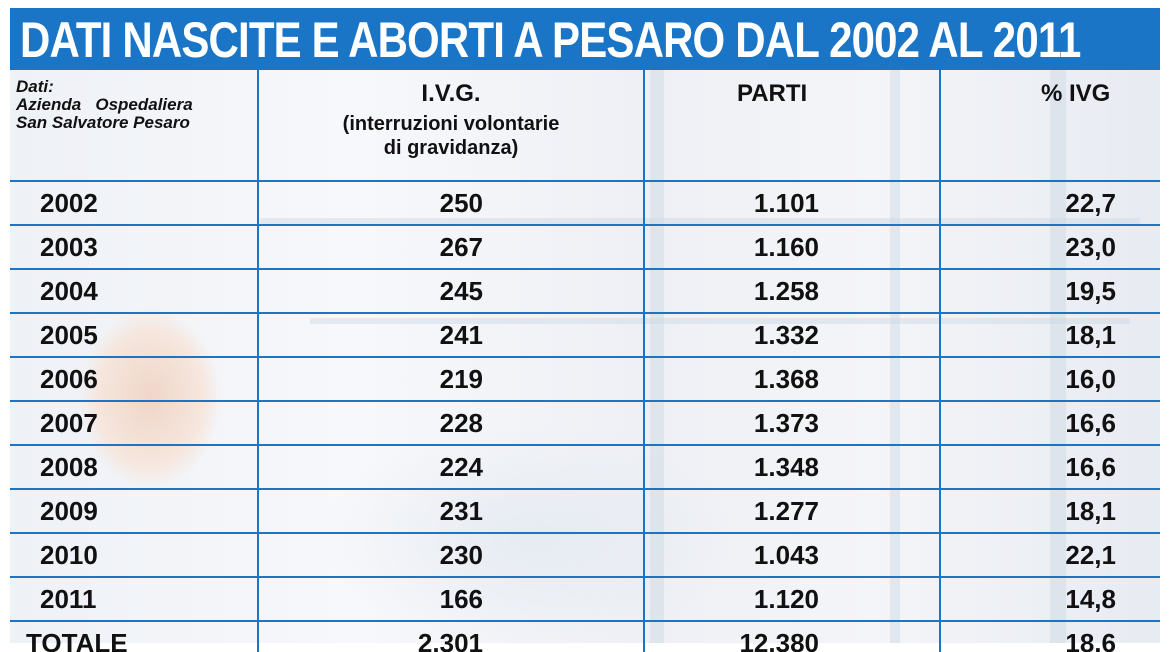 This screenshot has width=1170, height=652. Describe the element at coordinates (792, 379) in the screenshot. I see `parti-cell: 1.368` at that location.